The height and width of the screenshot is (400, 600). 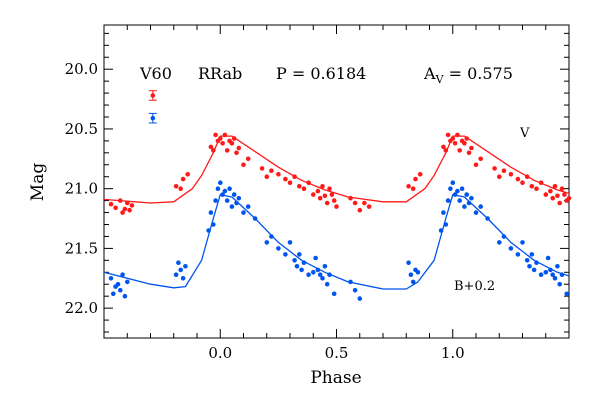 I want to click on variable-type: RRab, so click(x=220, y=73).